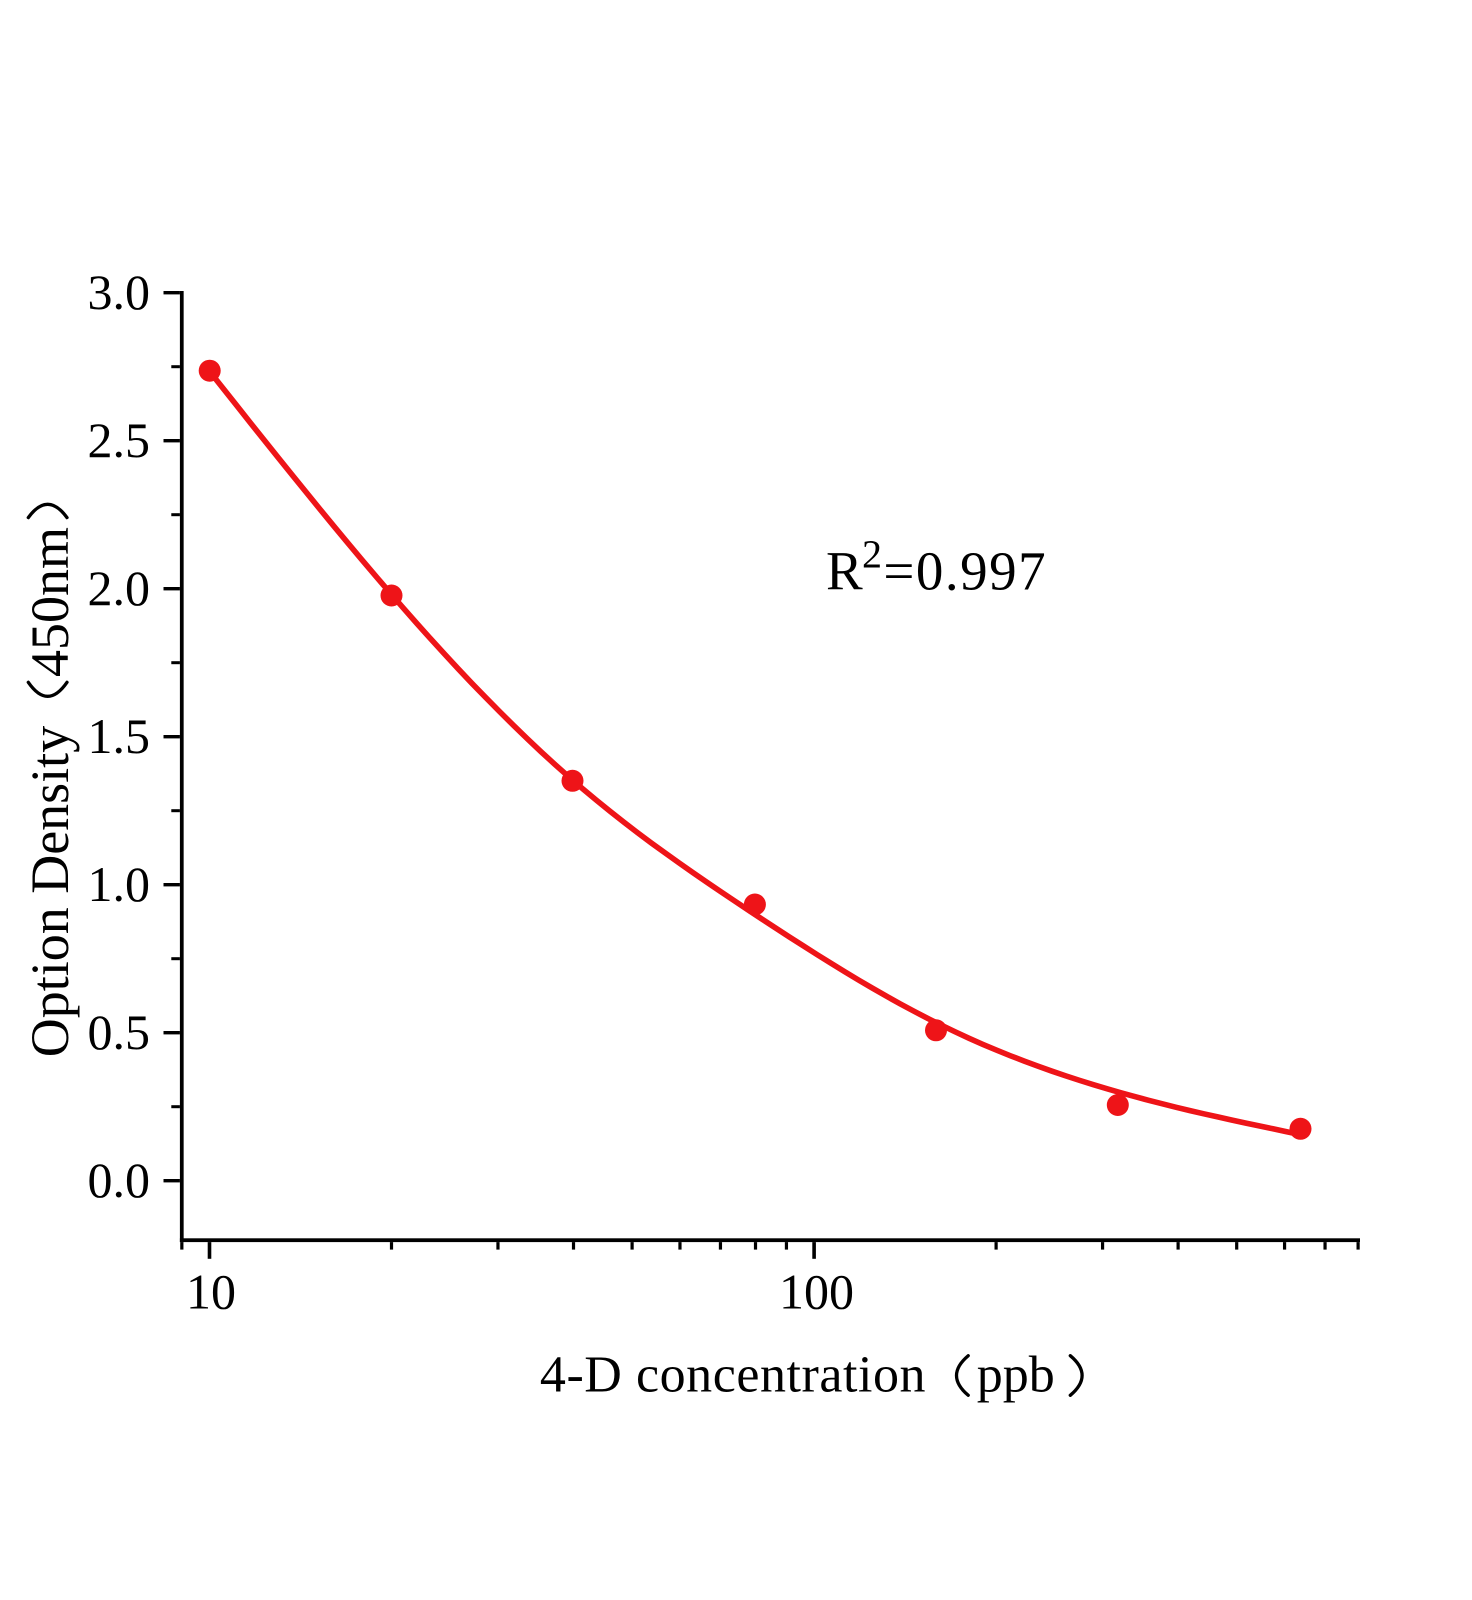  What do you see at coordinates (119, 884) in the screenshot?
I see `svg-text: 1.0` at bounding box center [119, 884].